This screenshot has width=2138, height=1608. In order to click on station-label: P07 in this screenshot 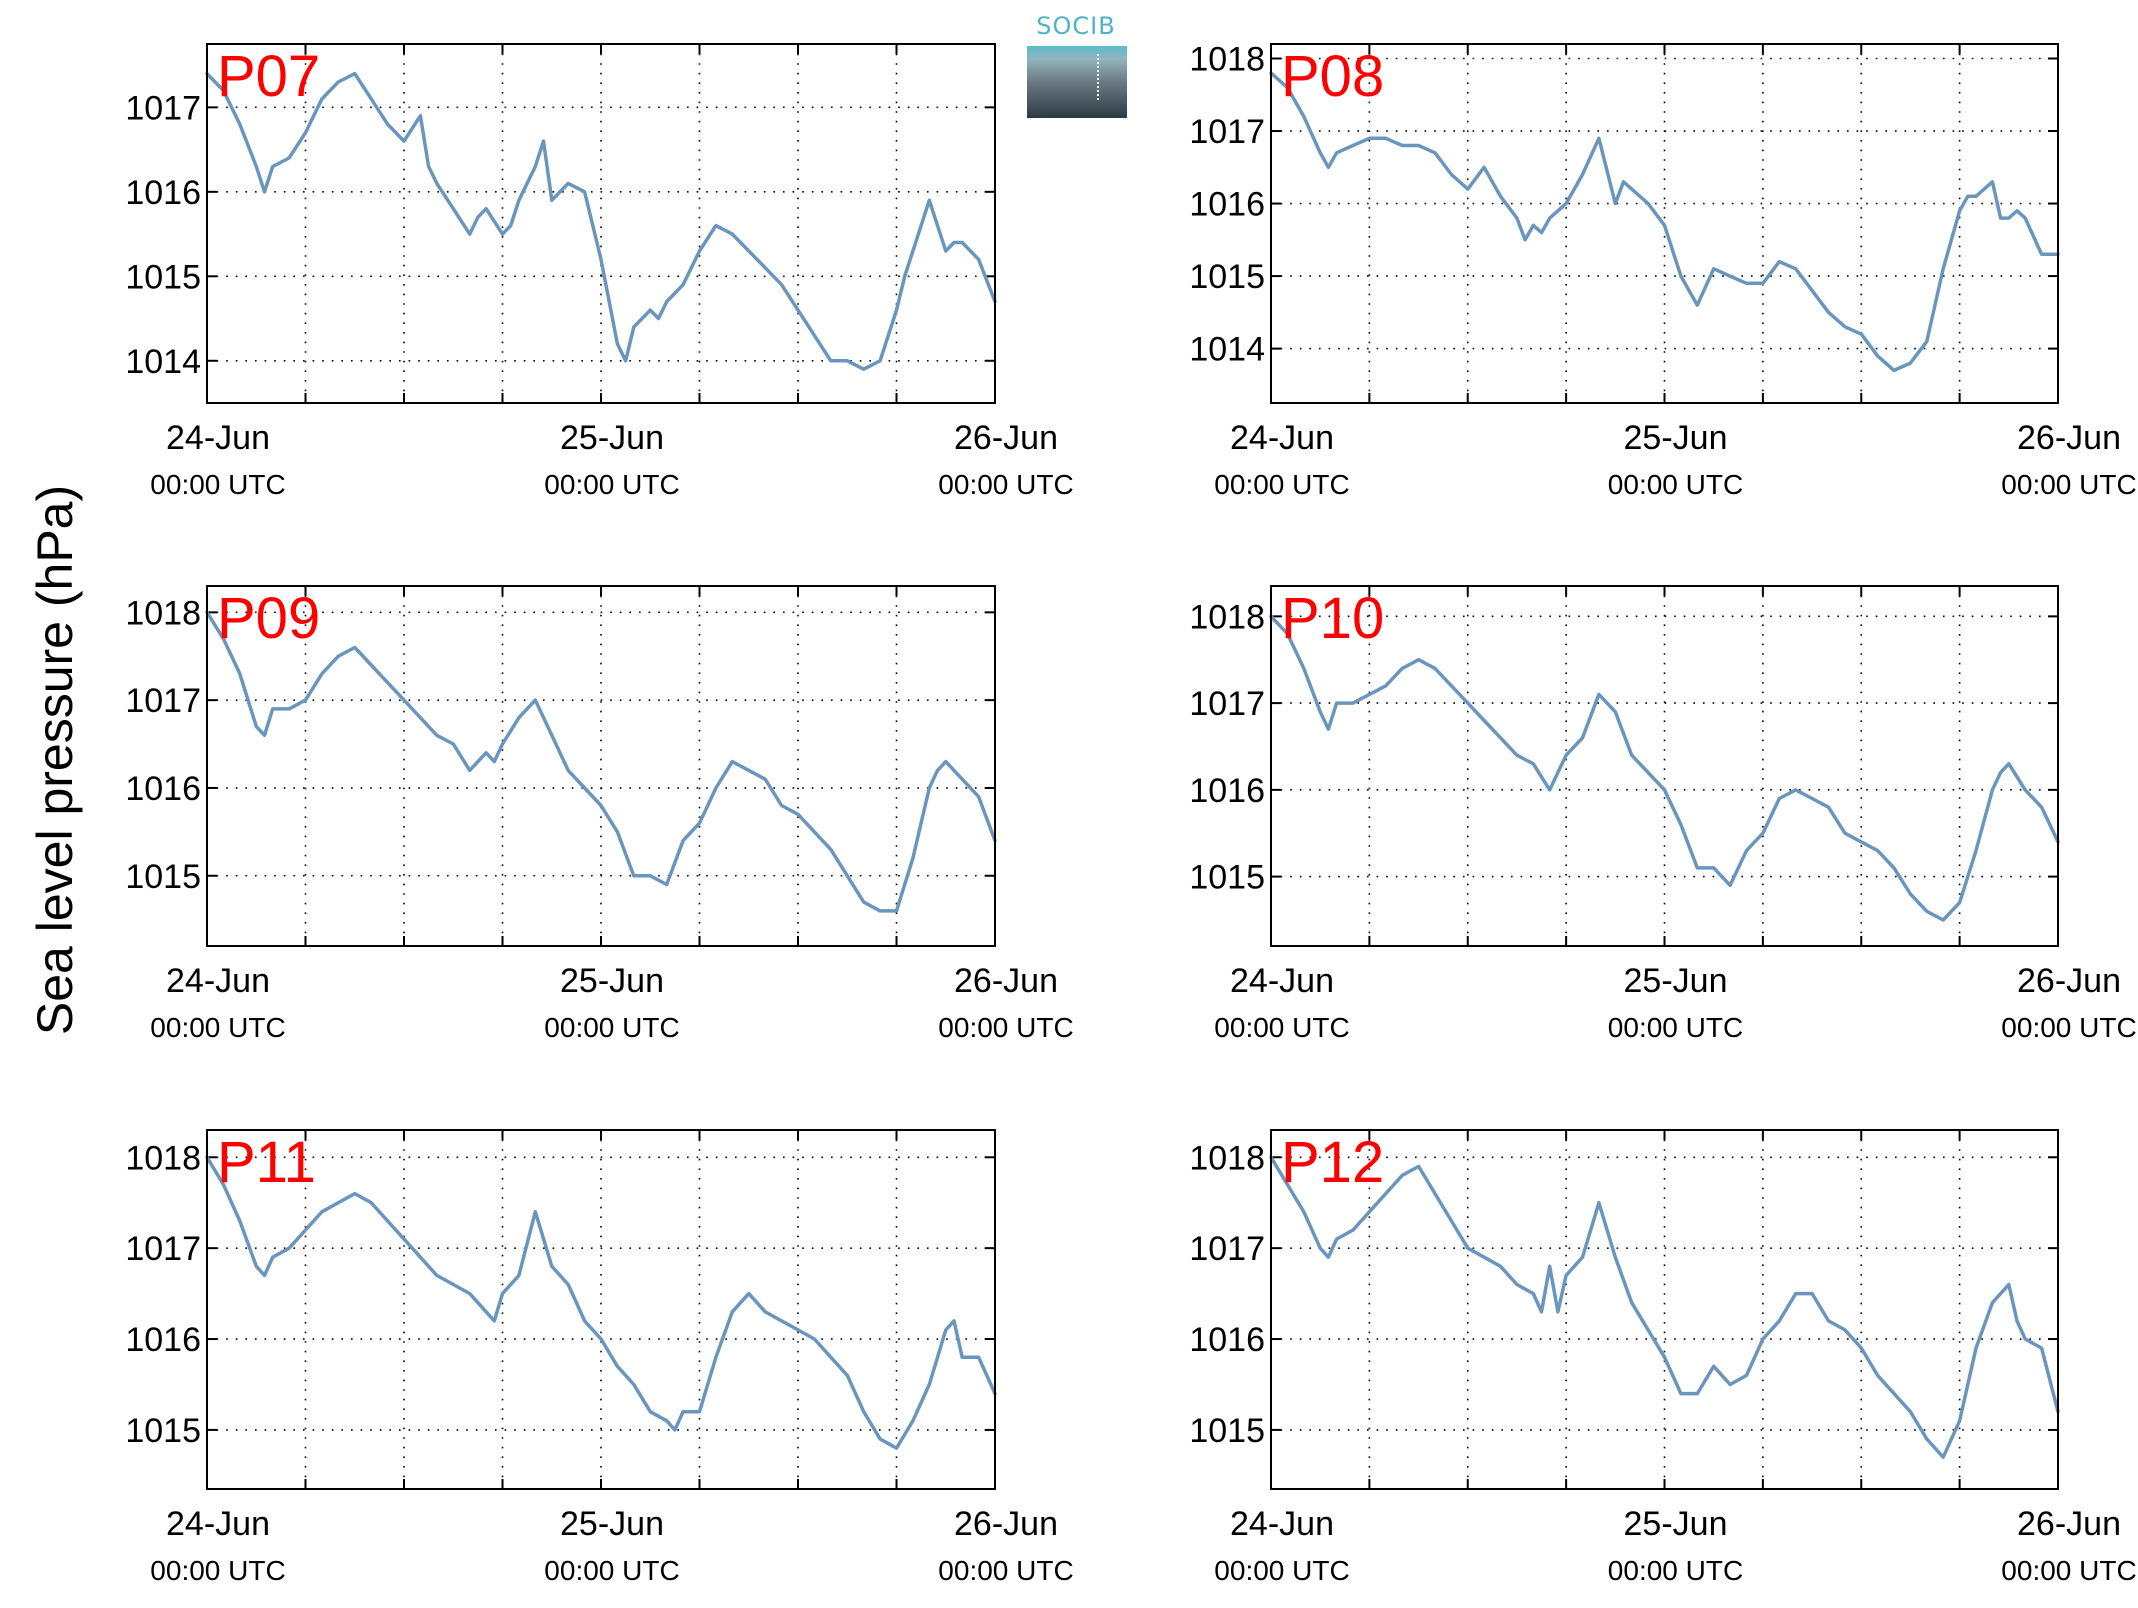, I will do `click(268, 76)`.